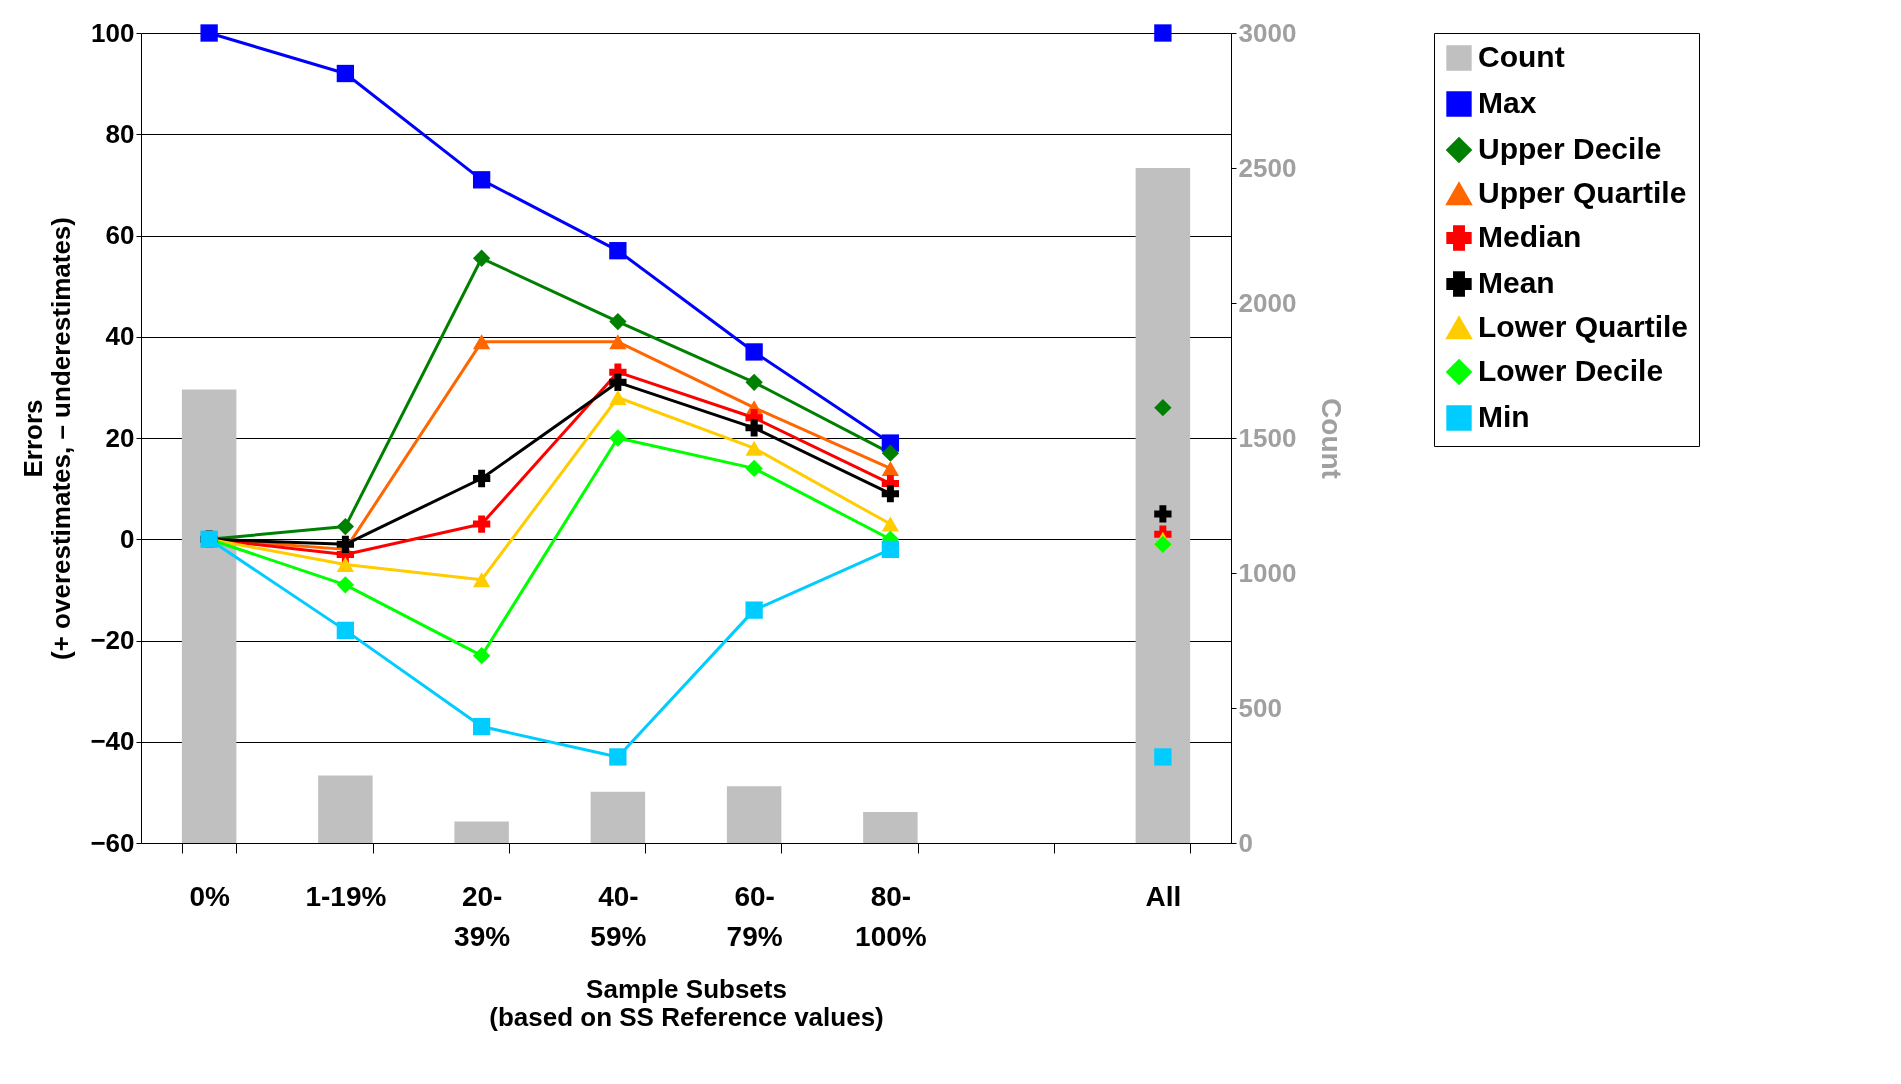 The image size is (1901, 1084). I want to click on x-tick-label: 60-79%, so click(754, 916).